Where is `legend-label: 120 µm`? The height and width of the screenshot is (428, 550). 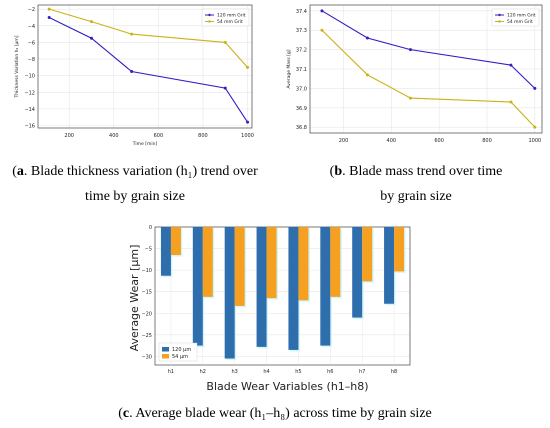 legend-label: 120 µm is located at coordinates (181, 350).